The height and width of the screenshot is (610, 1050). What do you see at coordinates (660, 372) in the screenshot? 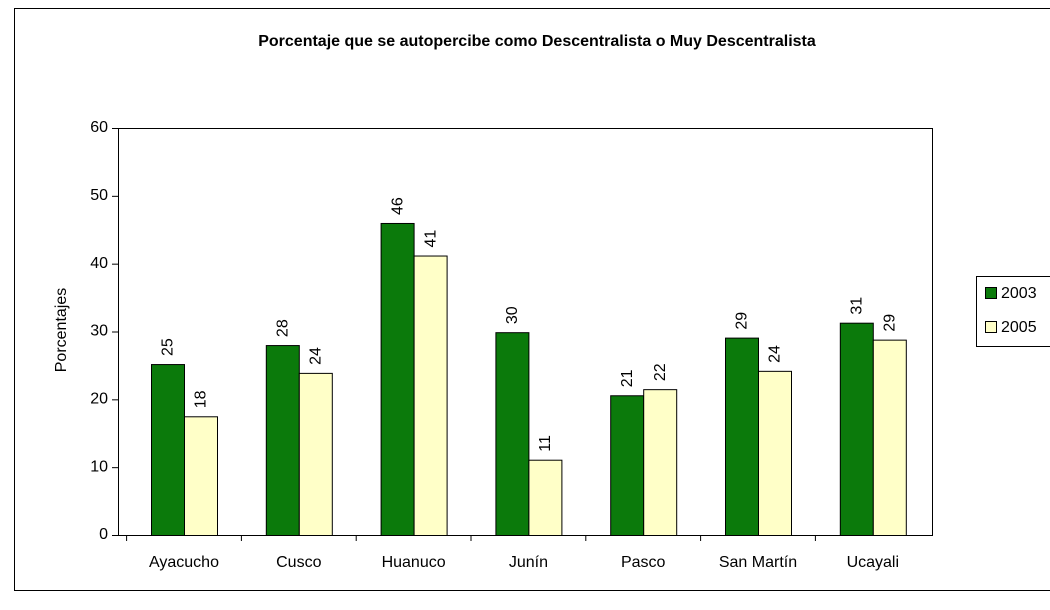
I see `data-label: 22` at bounding box center [660, 372].